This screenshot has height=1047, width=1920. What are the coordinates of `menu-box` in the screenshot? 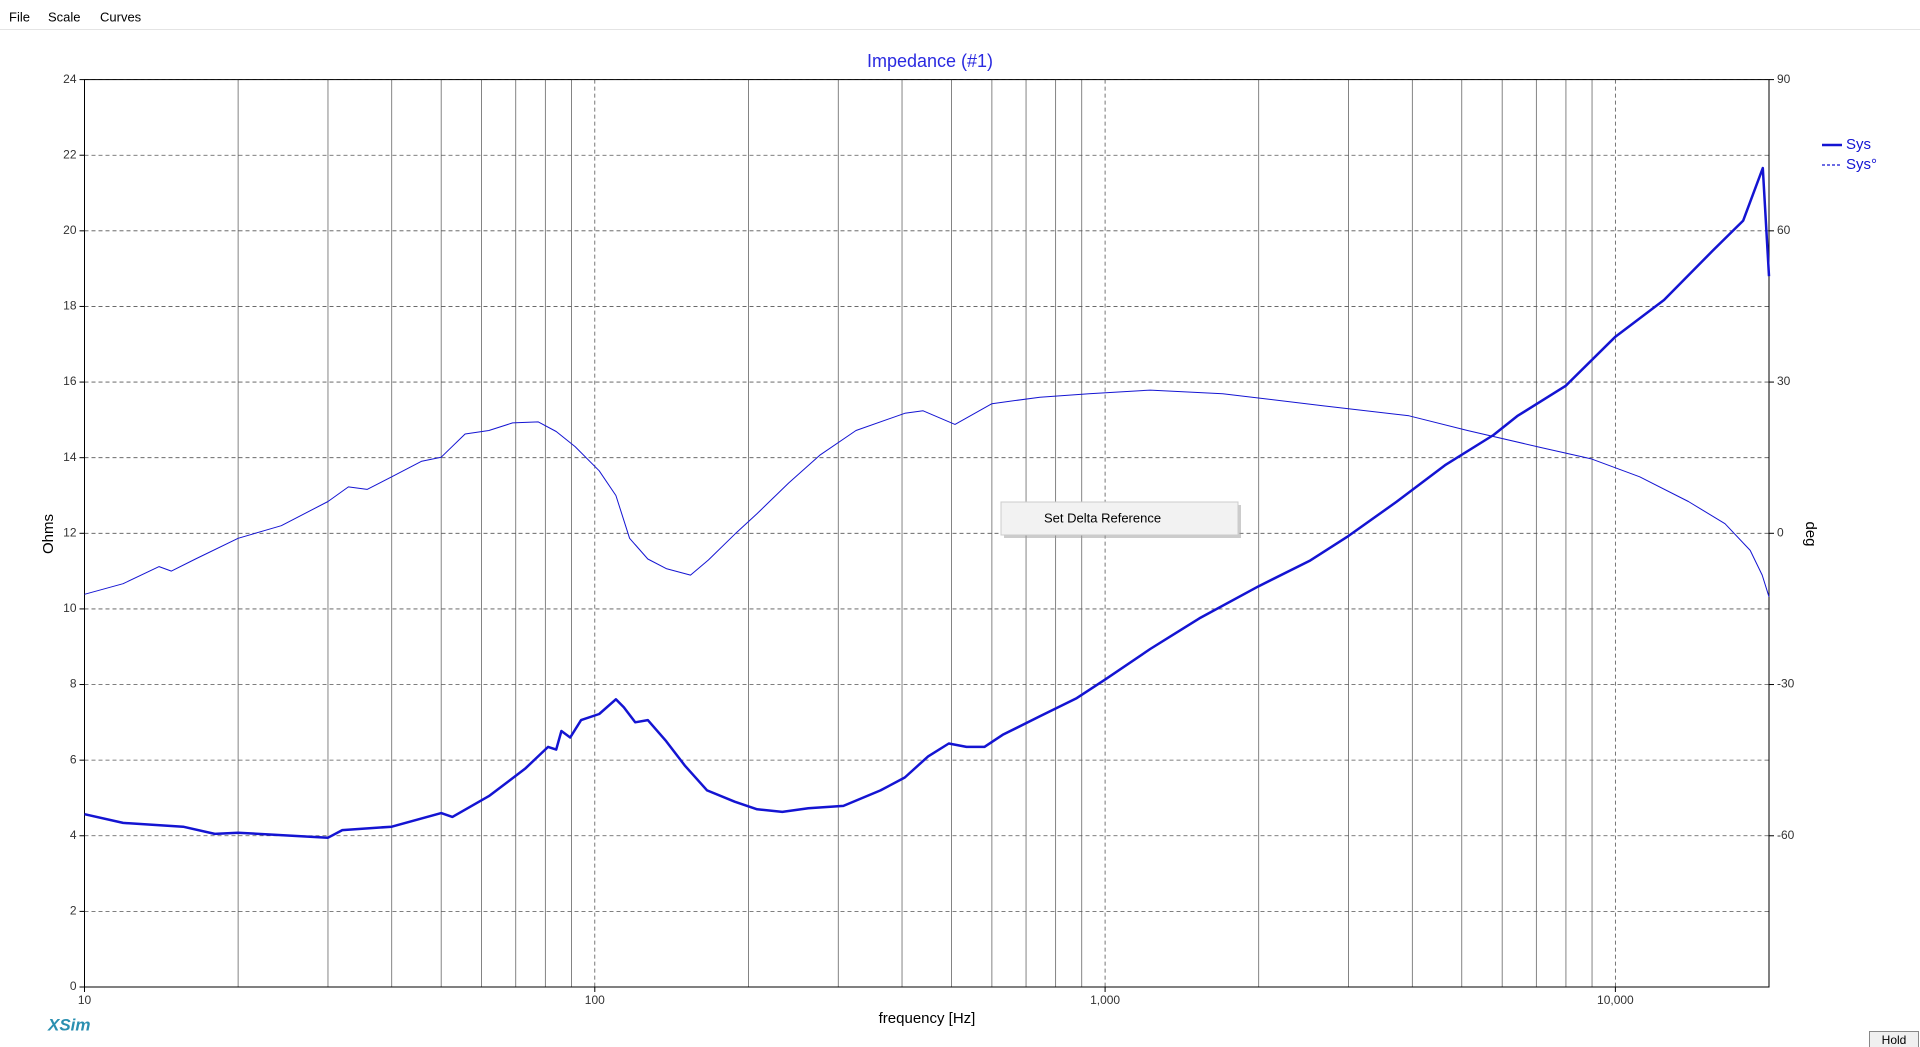 It's located at (1119, 518).